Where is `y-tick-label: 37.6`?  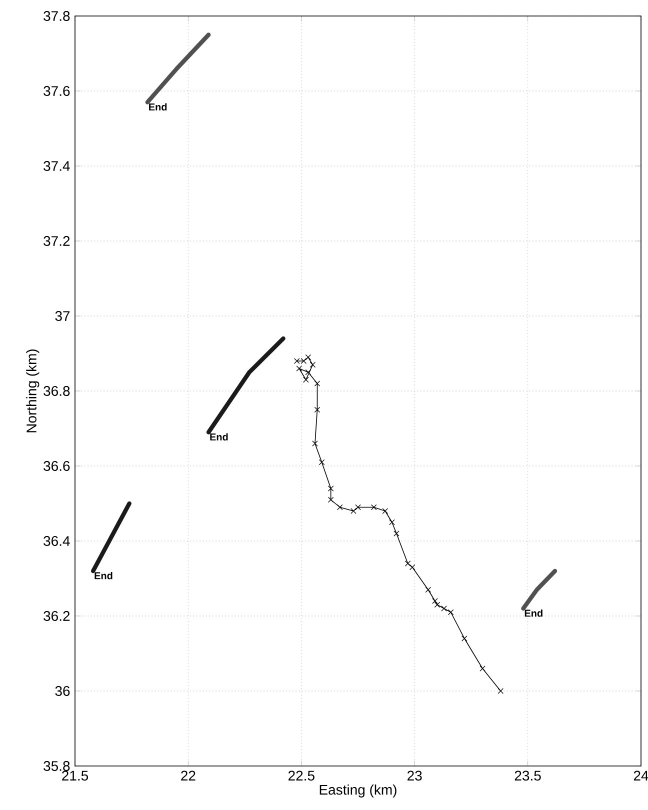
y-tick-label: 37.6 is located at coordinates (57, 91).